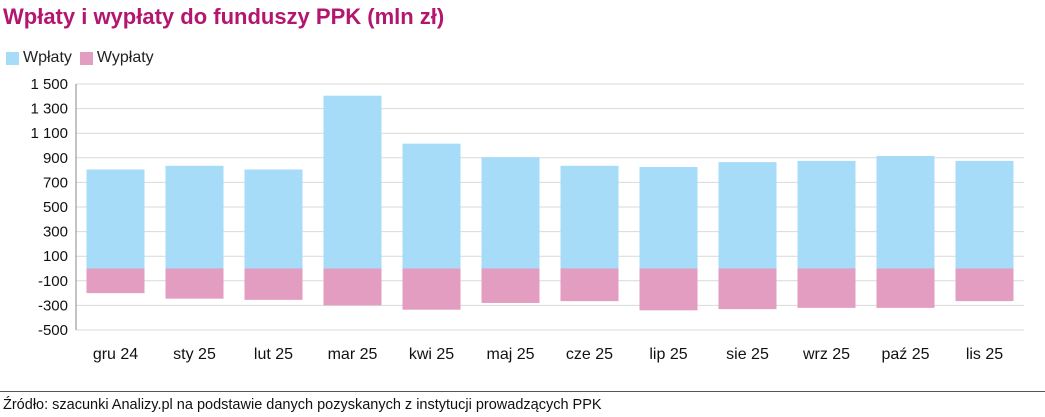  I want to click on x-tick-label: paź 25, so click(905, 354).